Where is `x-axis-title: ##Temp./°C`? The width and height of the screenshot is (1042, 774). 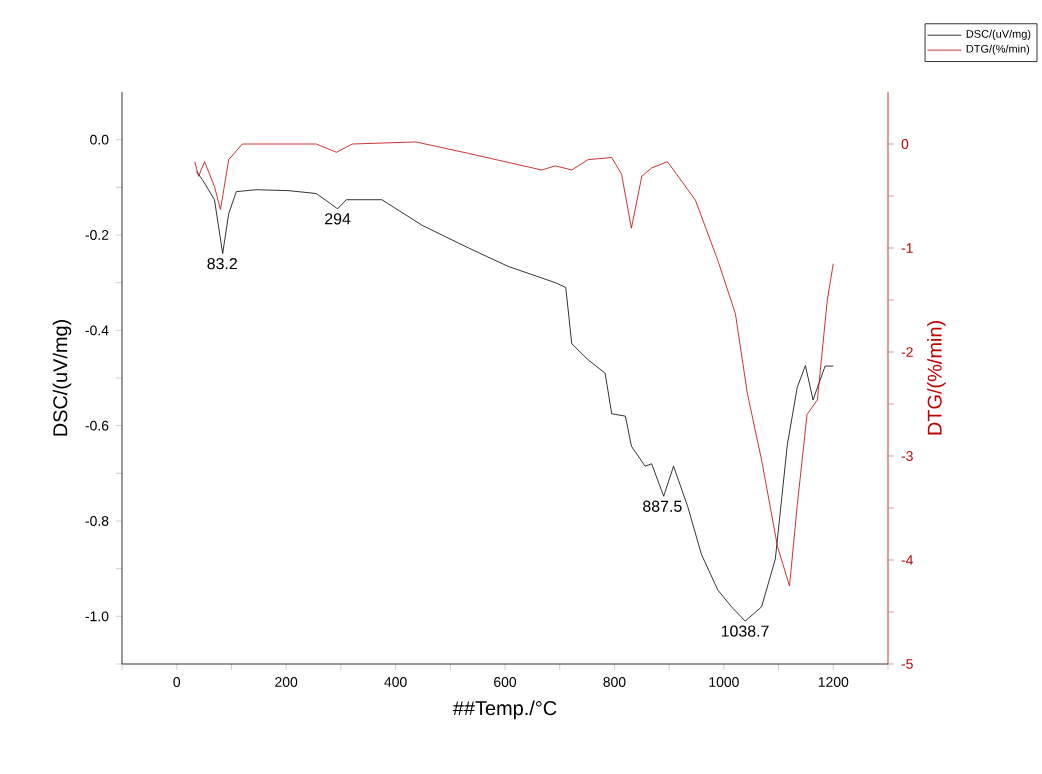 x-axis-title: ##Temp./°C is located at coordinates (504, 710).